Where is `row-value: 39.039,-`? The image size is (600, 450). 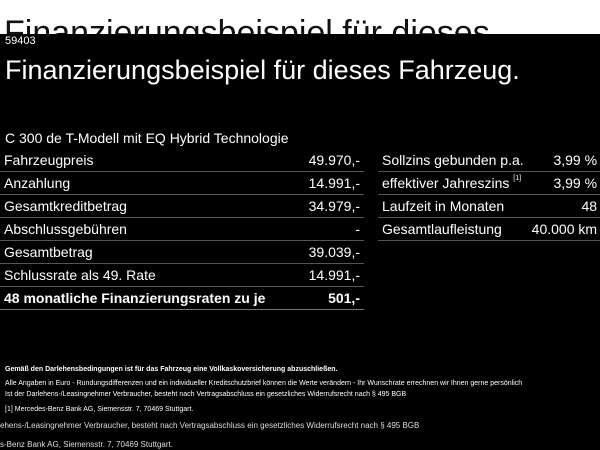
row-value: 39.039,- is located at coordinates (331, 252).